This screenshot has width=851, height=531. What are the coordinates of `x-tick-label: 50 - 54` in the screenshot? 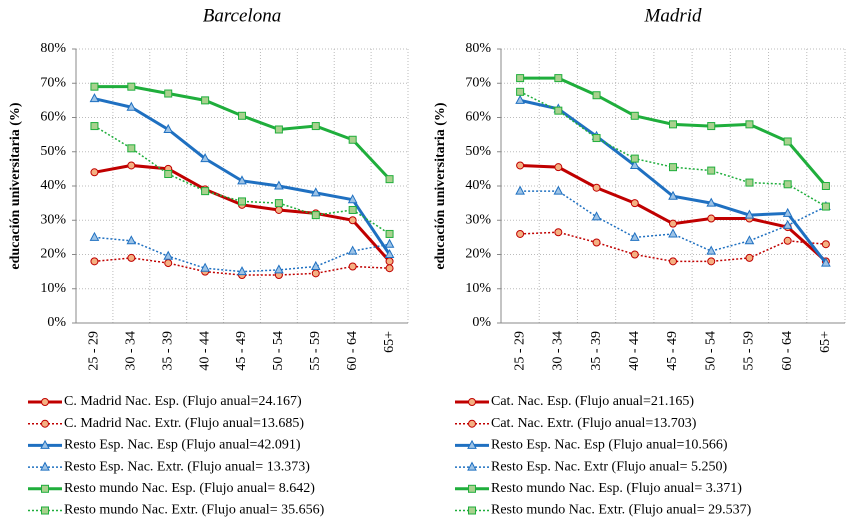 It's located at (278, 351).